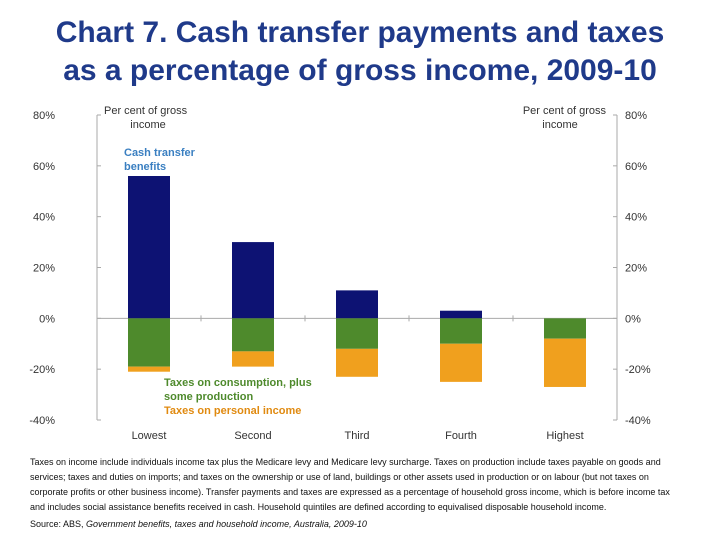  What do you see at coordinates (357, 304) in the screenshot?
I see `bar-cash-transfer-benefits-third` at bounding box center [357, 304].